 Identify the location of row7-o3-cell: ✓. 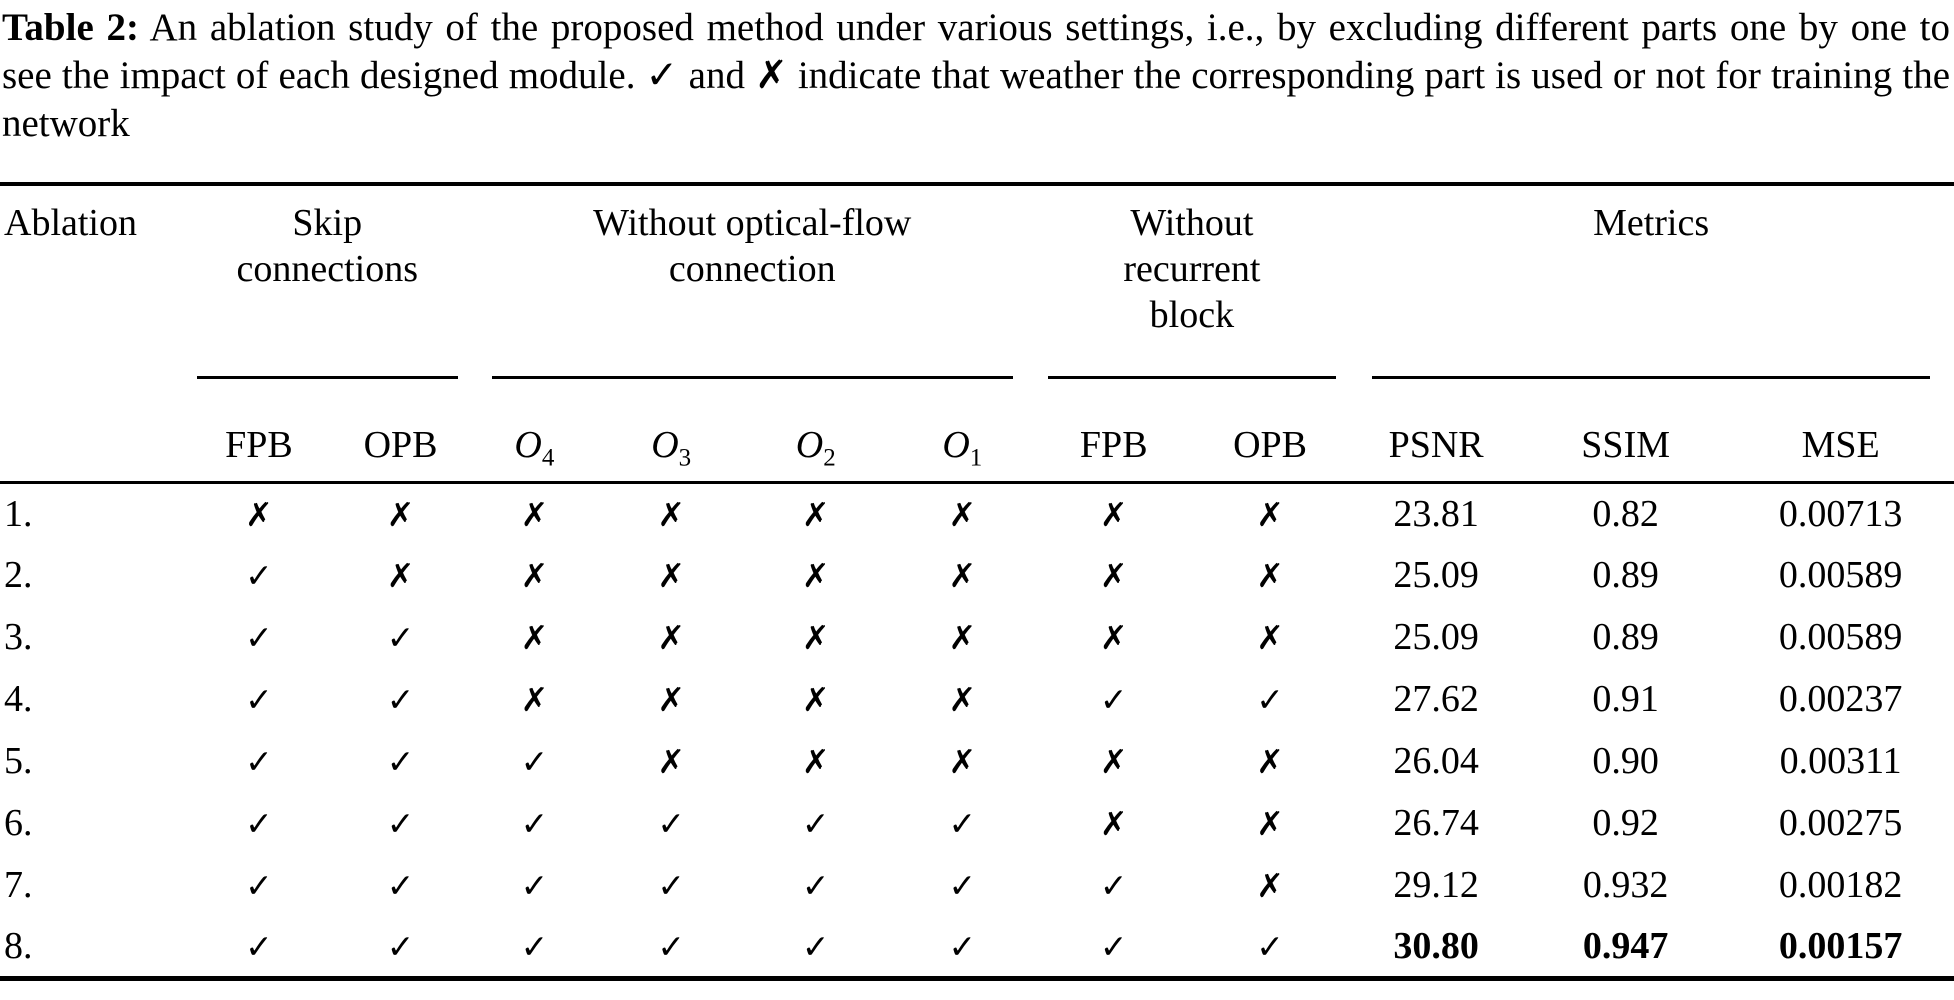
(671, 885).